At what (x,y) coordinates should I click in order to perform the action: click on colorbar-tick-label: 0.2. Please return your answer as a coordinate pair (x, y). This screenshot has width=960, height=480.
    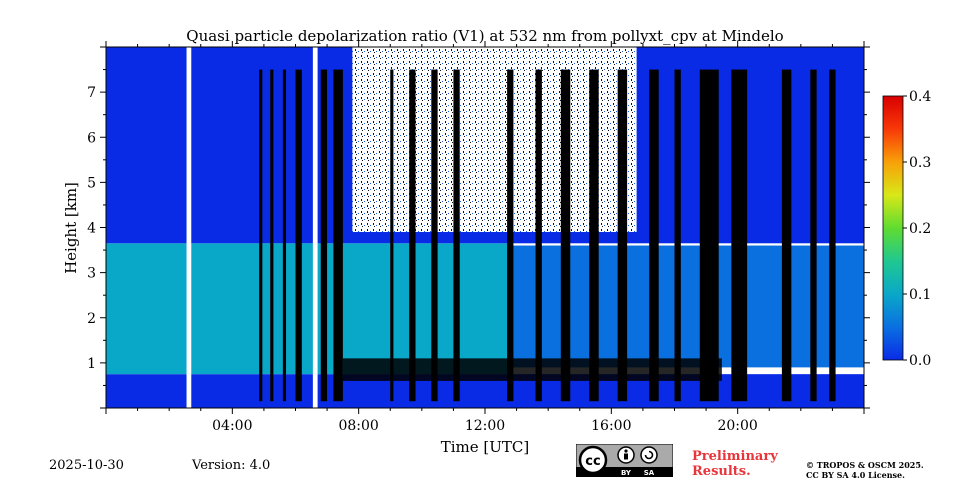
    Looking at the image, I should click on (920, 229).